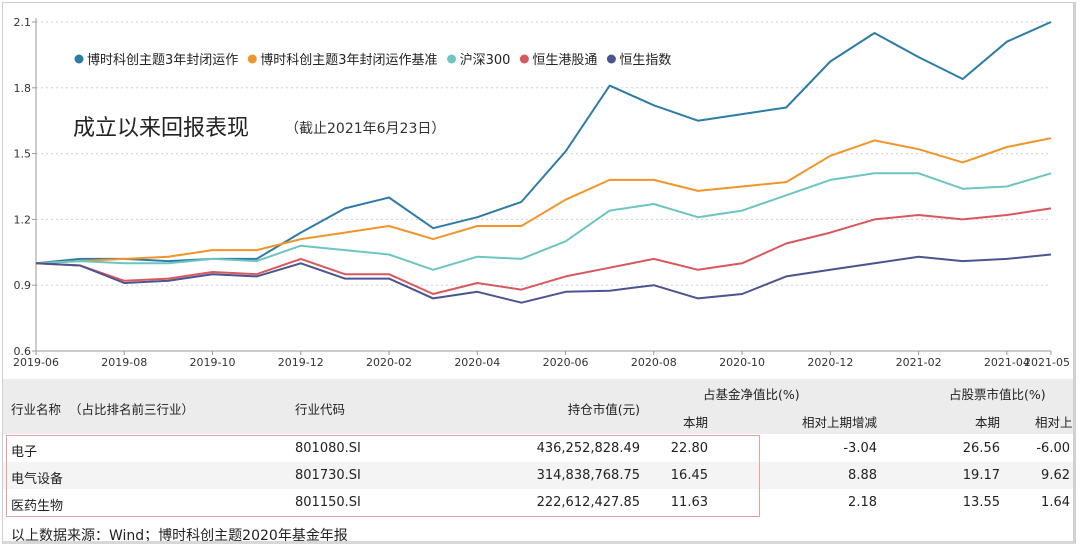  Describe the element at coordinates (564, 60) in the screenshot. I see `legend-label: 恒生港股通` at that location.